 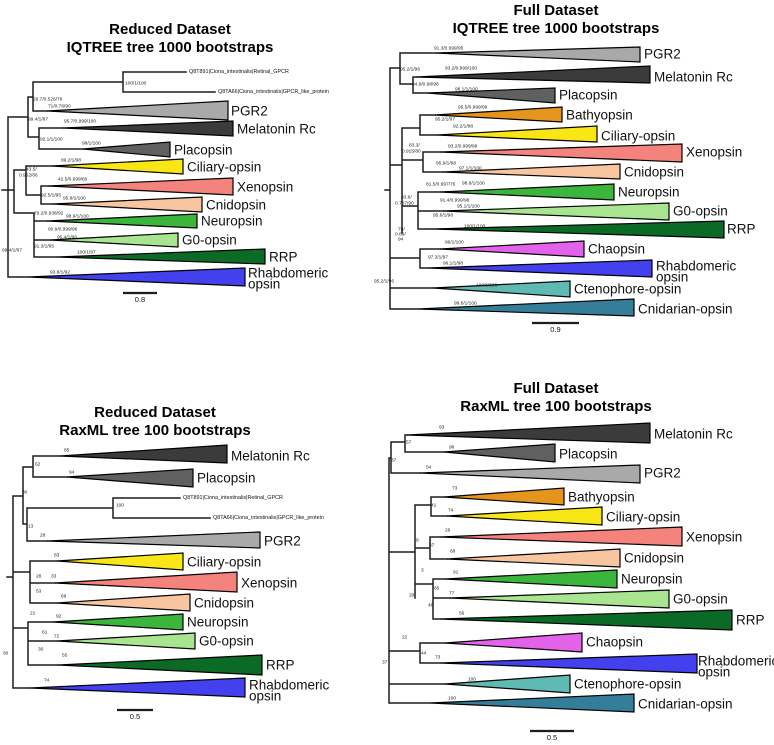 What do you see at coordinates (424, 654) in the screenshot?
I see `support-value: 44` at bounding box center [424, 654].